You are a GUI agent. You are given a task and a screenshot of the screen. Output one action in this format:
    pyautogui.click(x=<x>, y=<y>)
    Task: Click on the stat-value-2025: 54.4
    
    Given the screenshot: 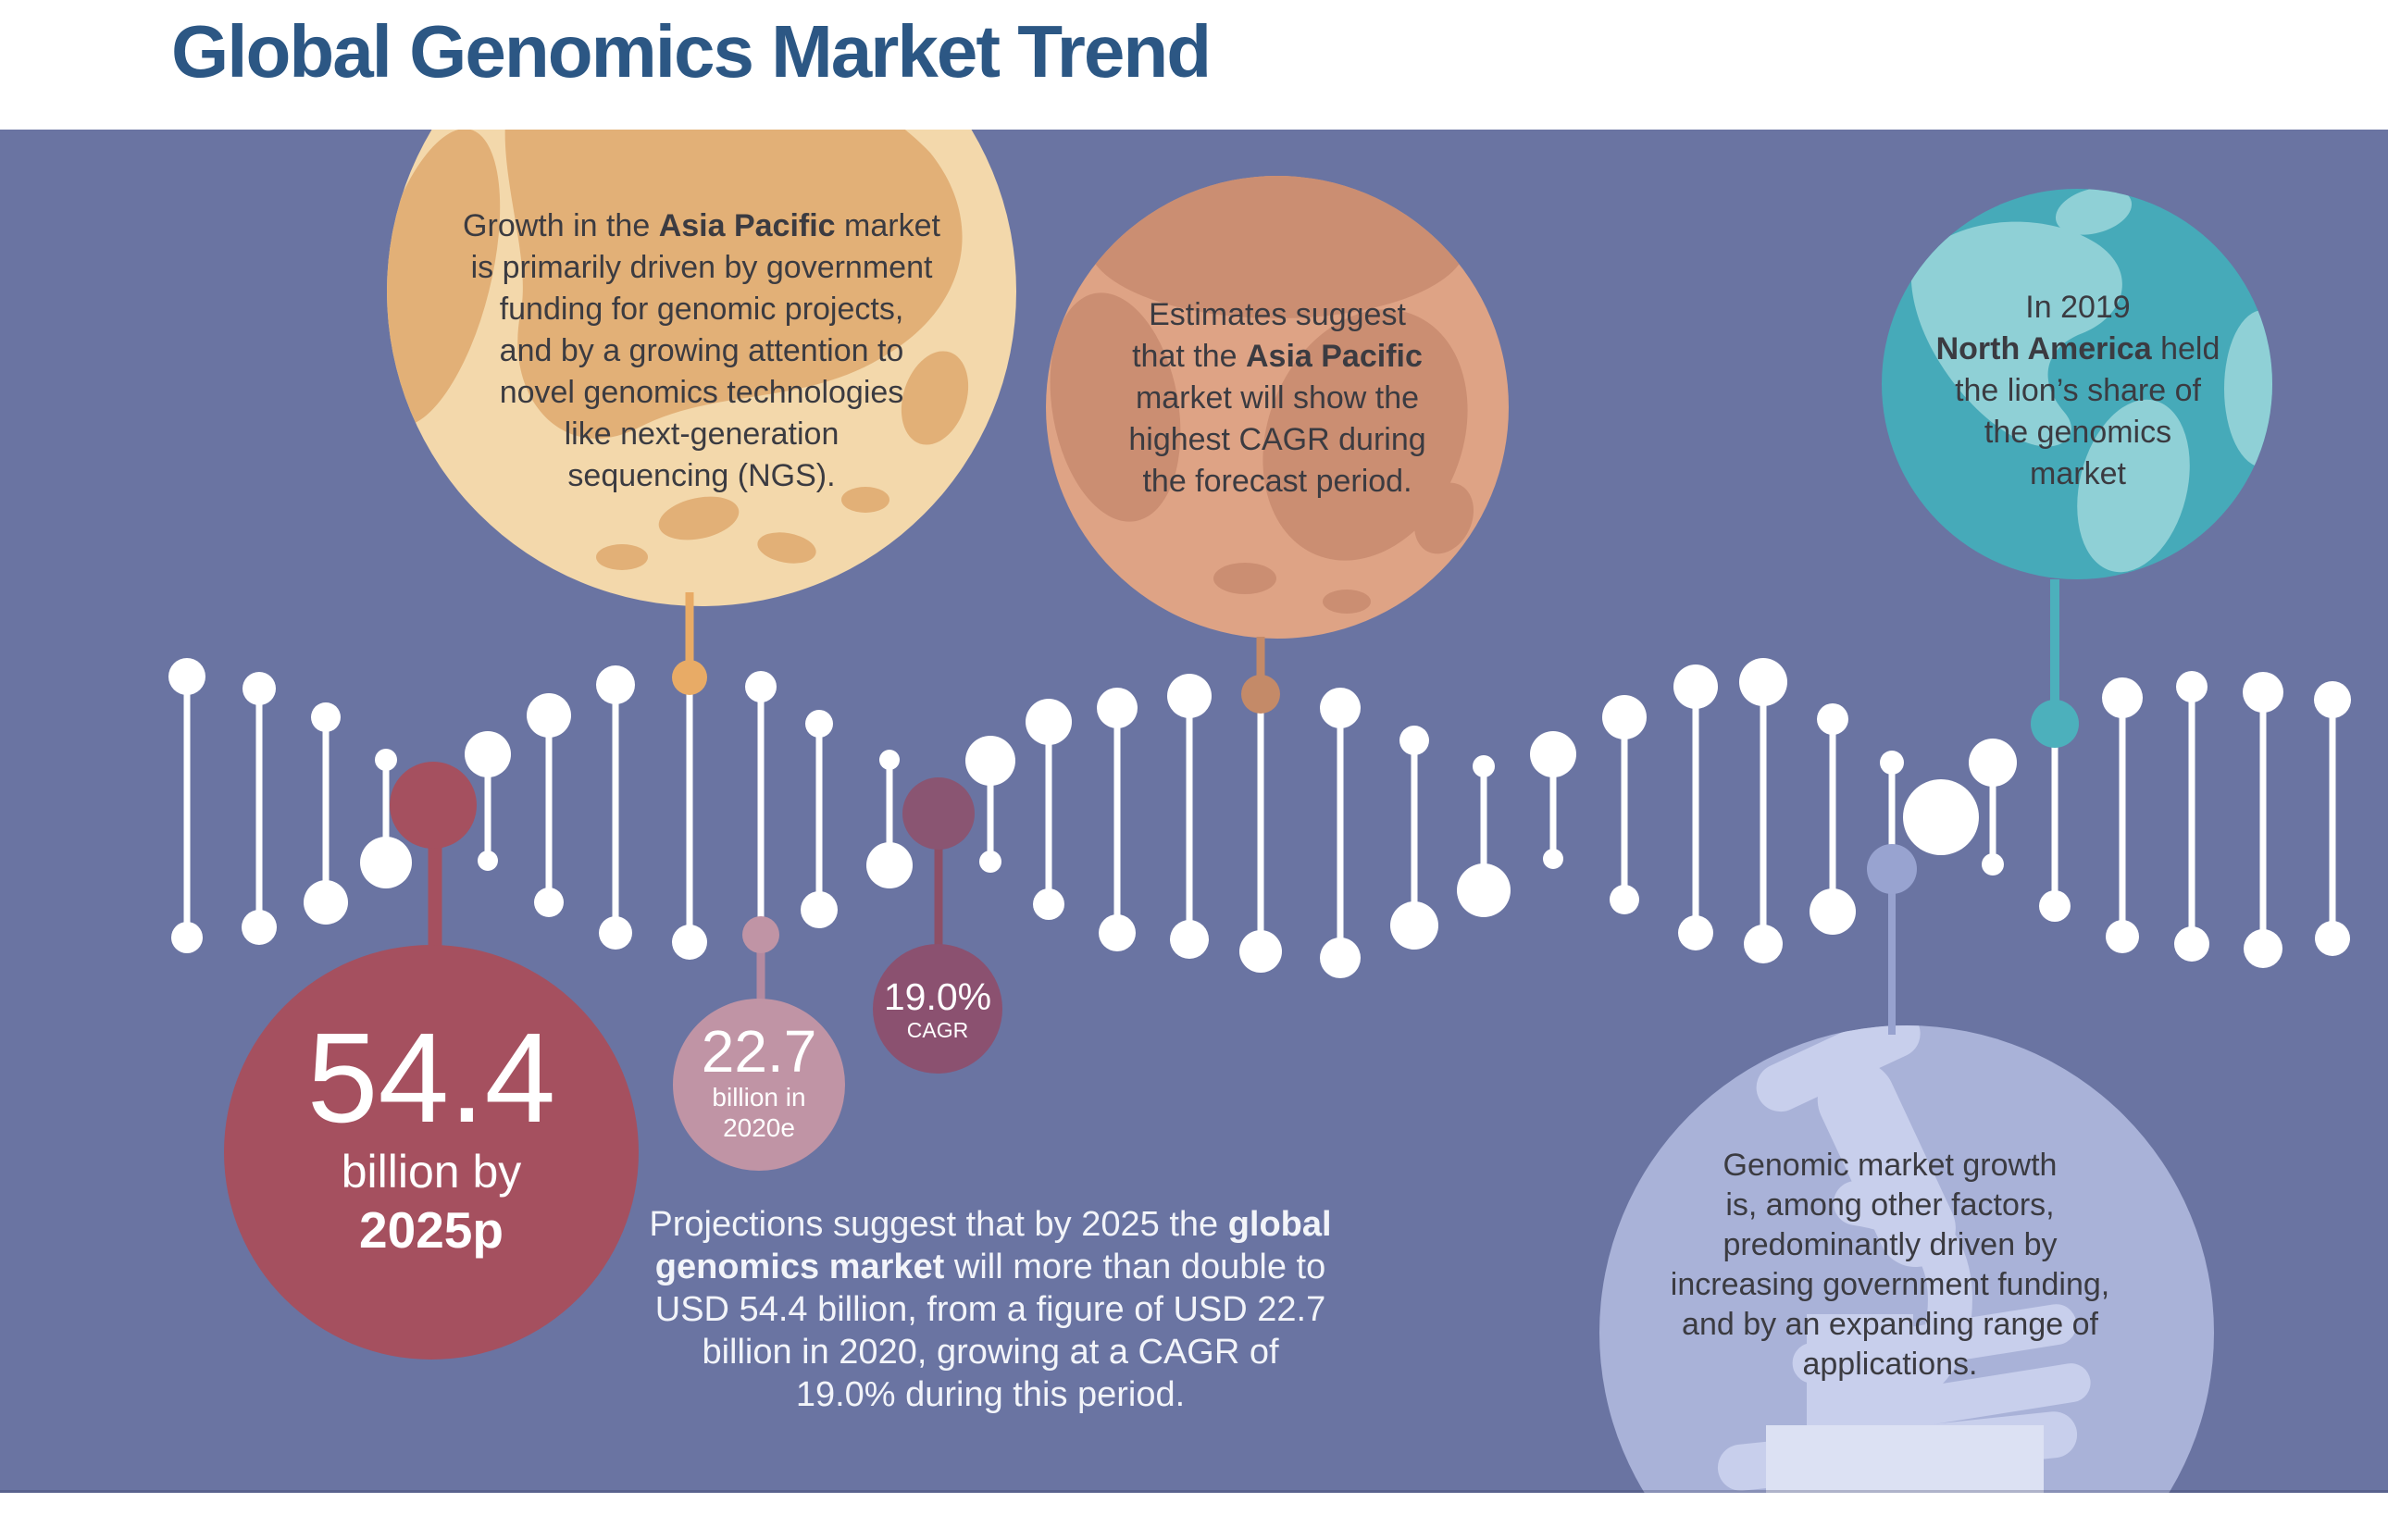 What is the action you would take?
    pyautogui.click(x=431, y=1078)
    